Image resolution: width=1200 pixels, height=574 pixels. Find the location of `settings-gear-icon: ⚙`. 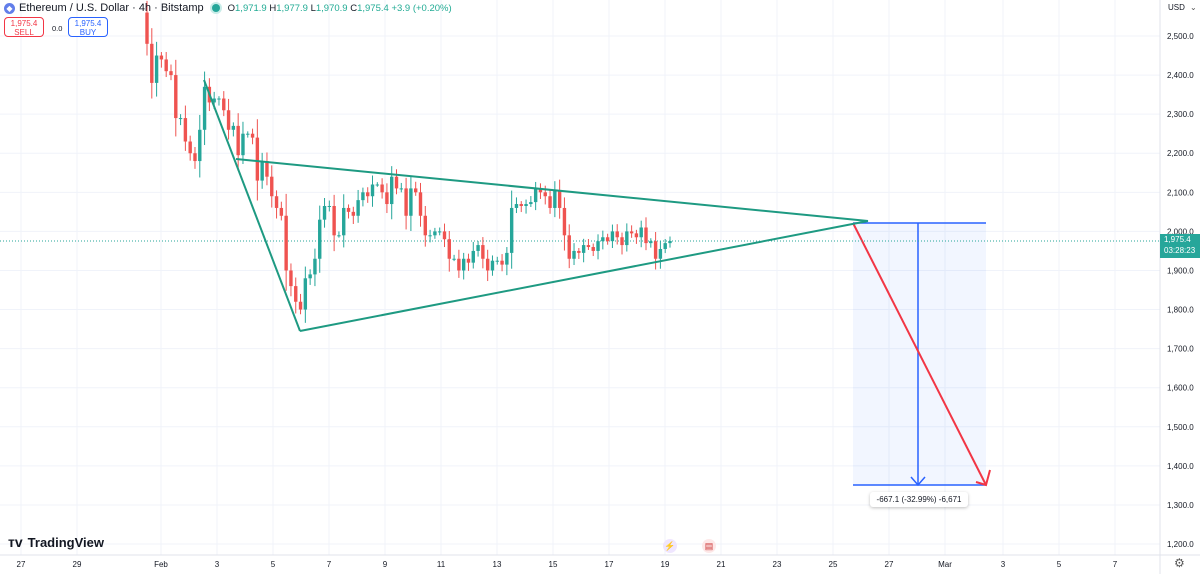

settings-gear-icon: ⚙ is located at coordinates (1179, 563).